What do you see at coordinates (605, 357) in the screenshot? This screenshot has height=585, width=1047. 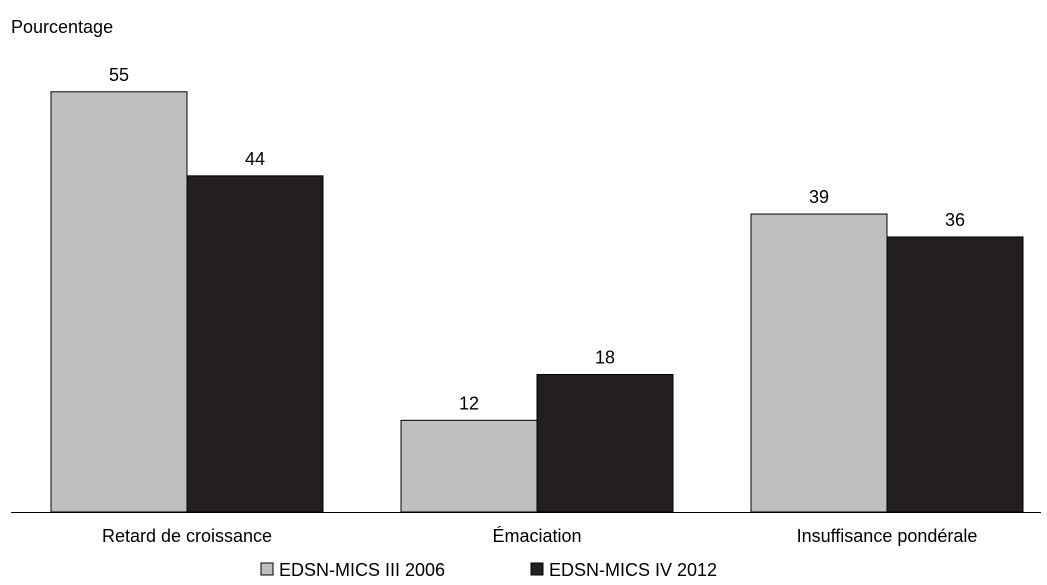 I see `data-label: 18` at bounding box center [605, 357].